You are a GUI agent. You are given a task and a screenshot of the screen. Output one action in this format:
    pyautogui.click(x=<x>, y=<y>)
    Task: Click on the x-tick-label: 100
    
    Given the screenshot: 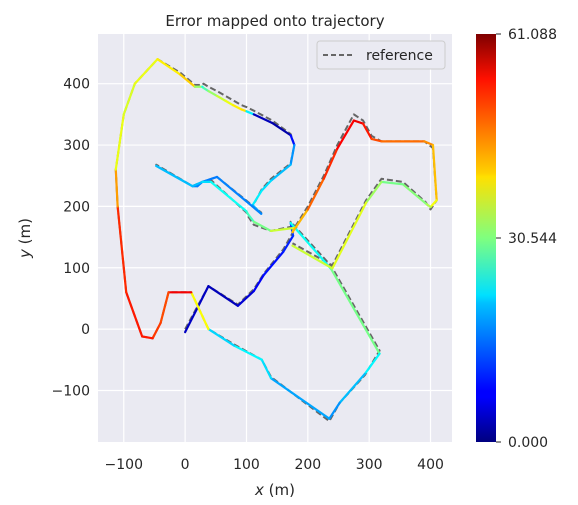 What is the action you would take?
    pyautogui.click(x=246, y=465)
    